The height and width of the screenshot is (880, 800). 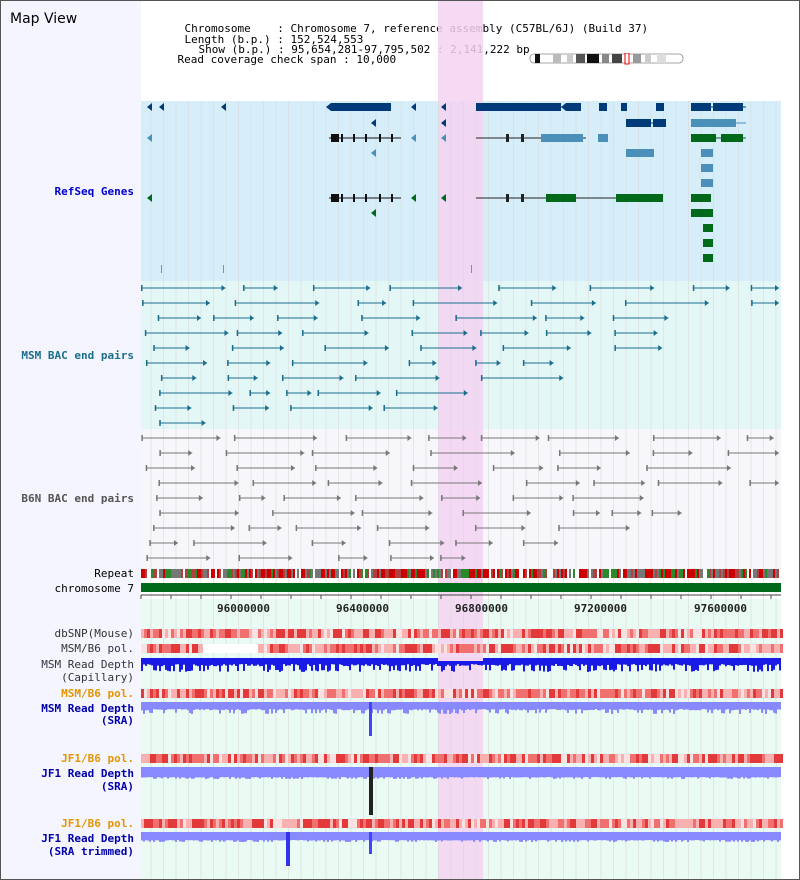 What do you see at coordinates (607, 59) in the screenshot?
I see `chromosome-ideogram` at bounding box center [607, 59].